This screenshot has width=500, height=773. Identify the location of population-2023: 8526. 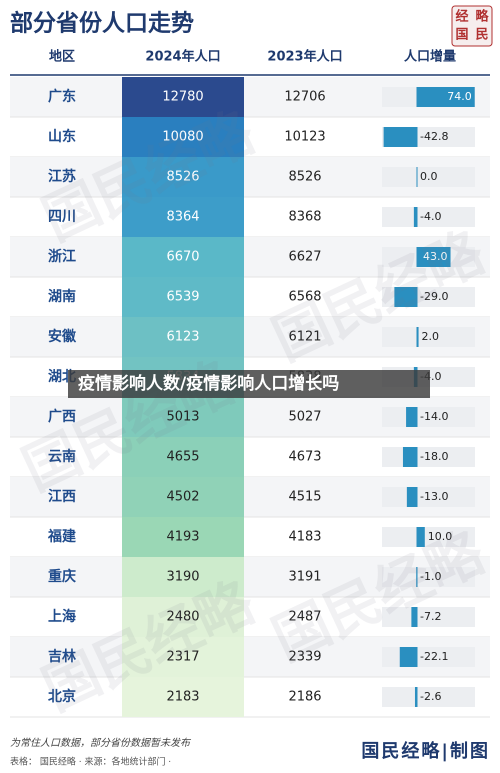
(304, 177).